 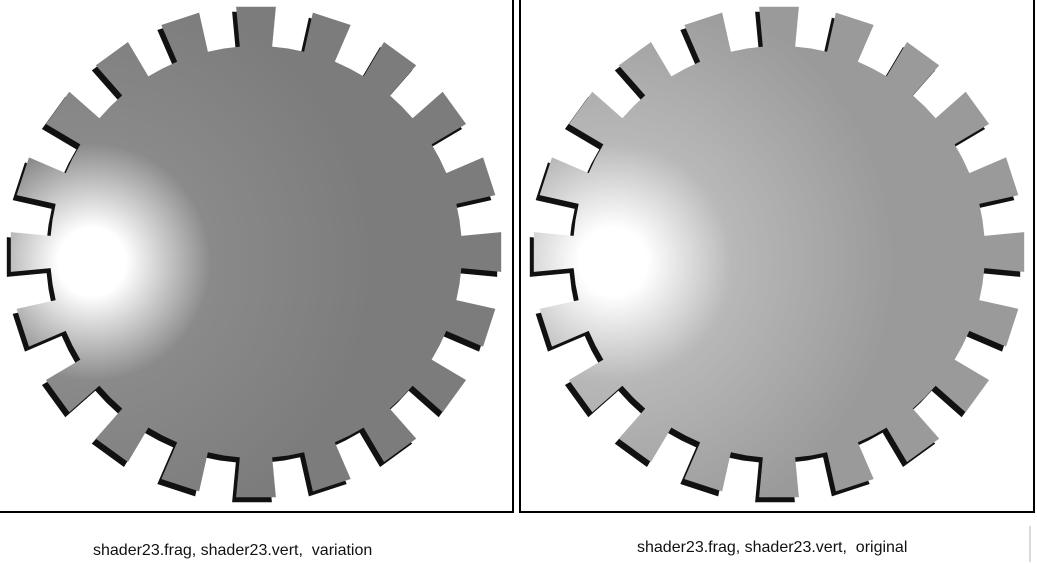 I want to click on caption-variation: shader23.frag, shader23.vert, variation, so click(x=233, y=550).